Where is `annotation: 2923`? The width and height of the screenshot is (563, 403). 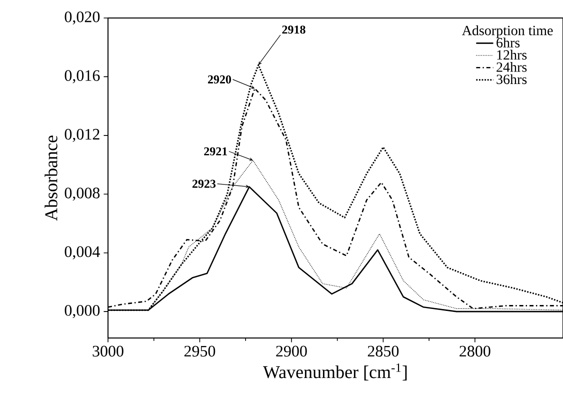 annotation: 2923 is located at coordinates (204, 184).